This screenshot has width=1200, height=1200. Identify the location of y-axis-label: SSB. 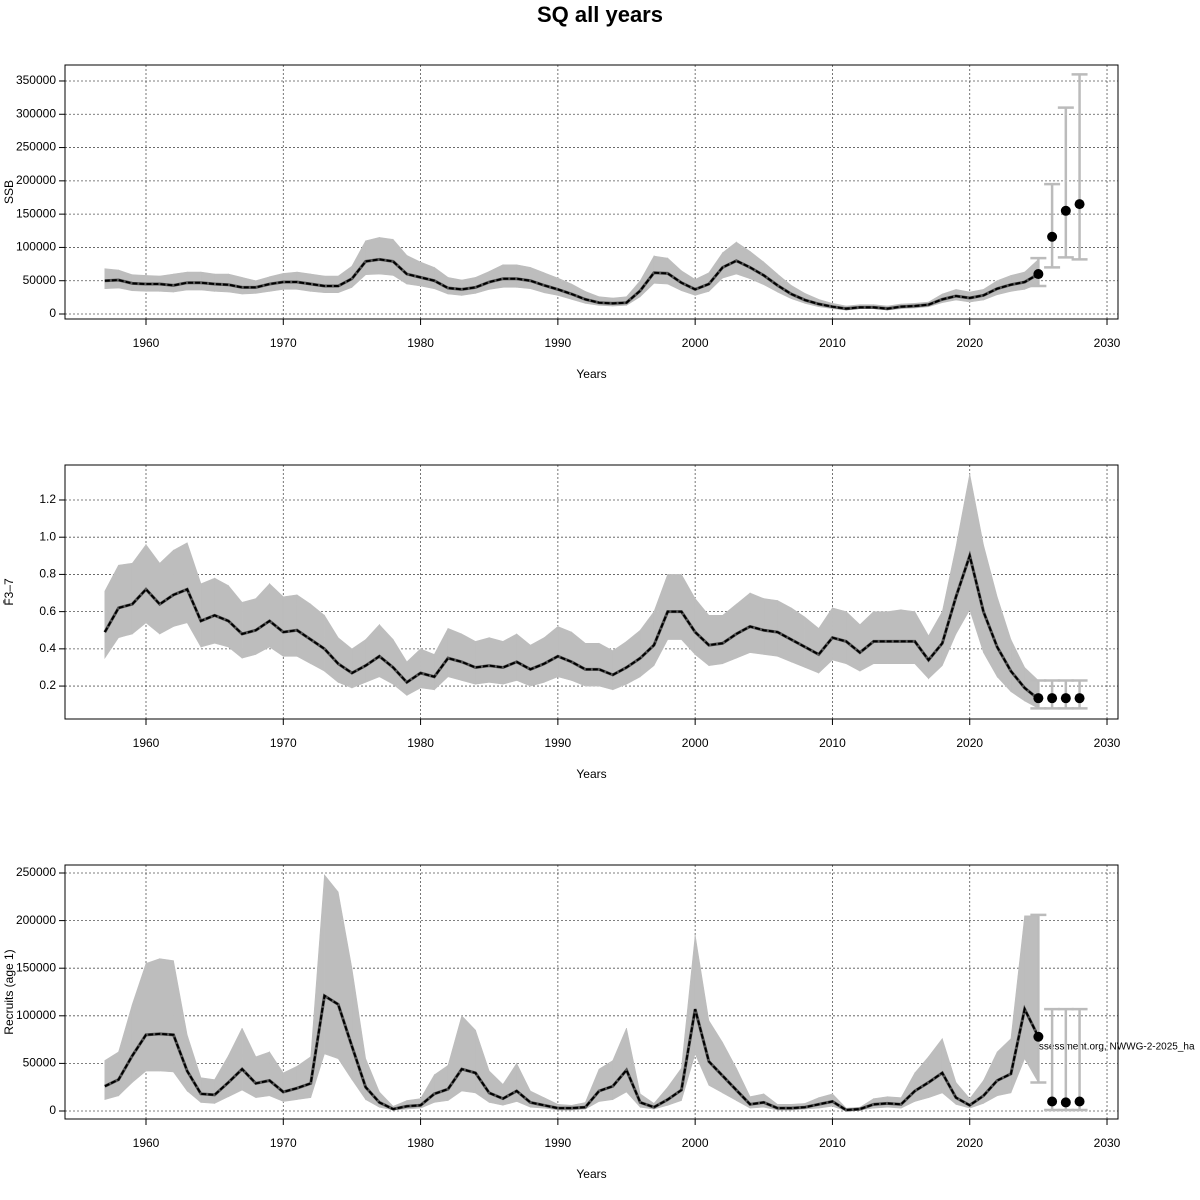
(9, 192).